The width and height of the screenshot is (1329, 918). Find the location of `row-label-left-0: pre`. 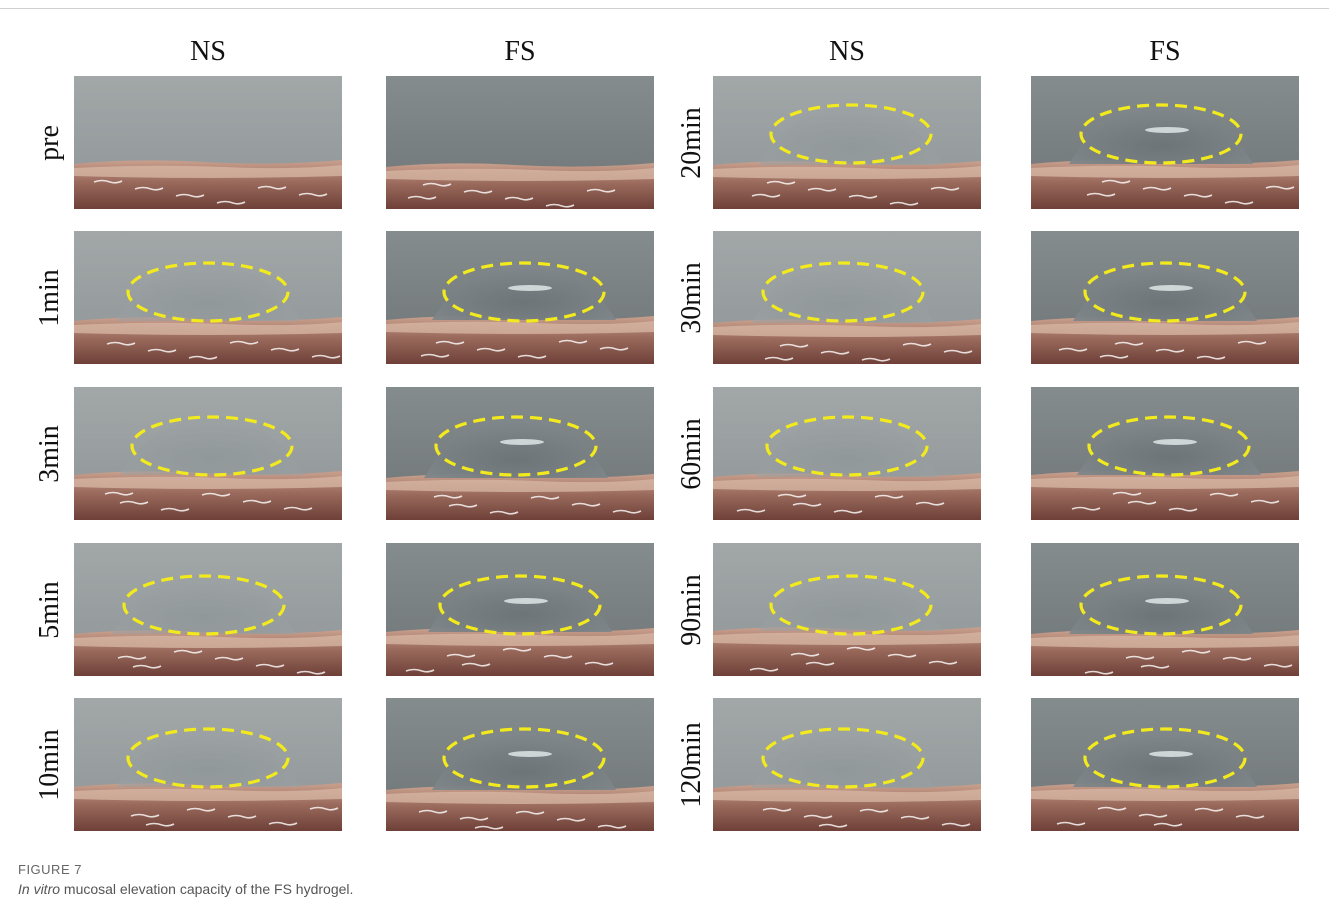

row-label-left-0: pre is located at coordinates (50, 142).